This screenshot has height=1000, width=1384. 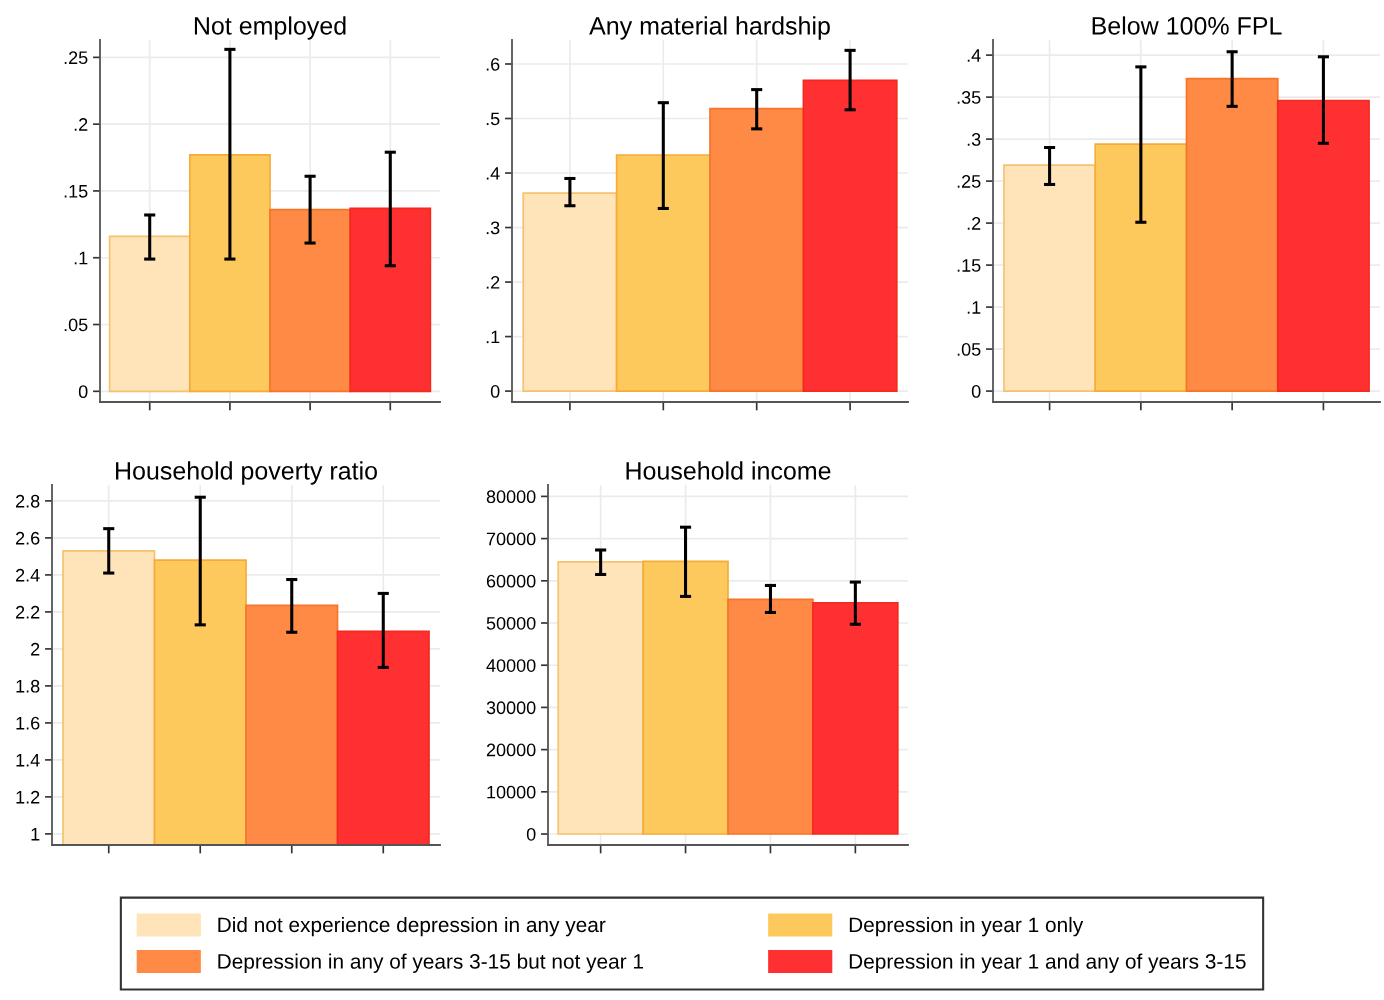 I want to click on y-tick-label: 1.2, so click(x=28, y=797).